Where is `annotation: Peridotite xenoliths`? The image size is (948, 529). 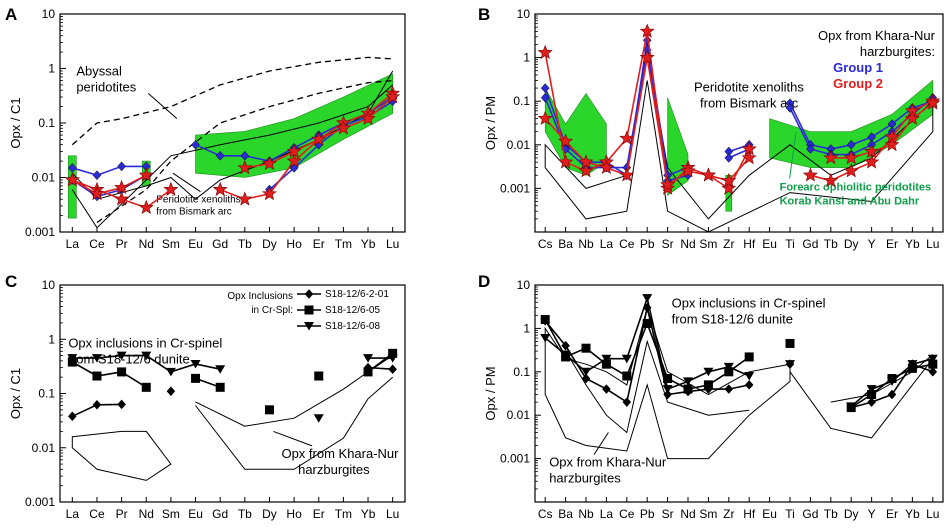 annotation: Peridotite xenoliths is located at coordinates (198, 199).